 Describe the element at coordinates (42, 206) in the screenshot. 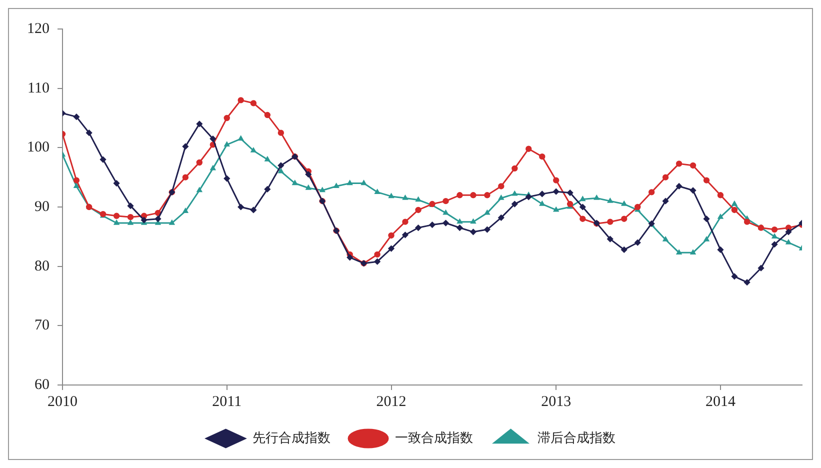

I see `y-tick-label: 90` at that location.